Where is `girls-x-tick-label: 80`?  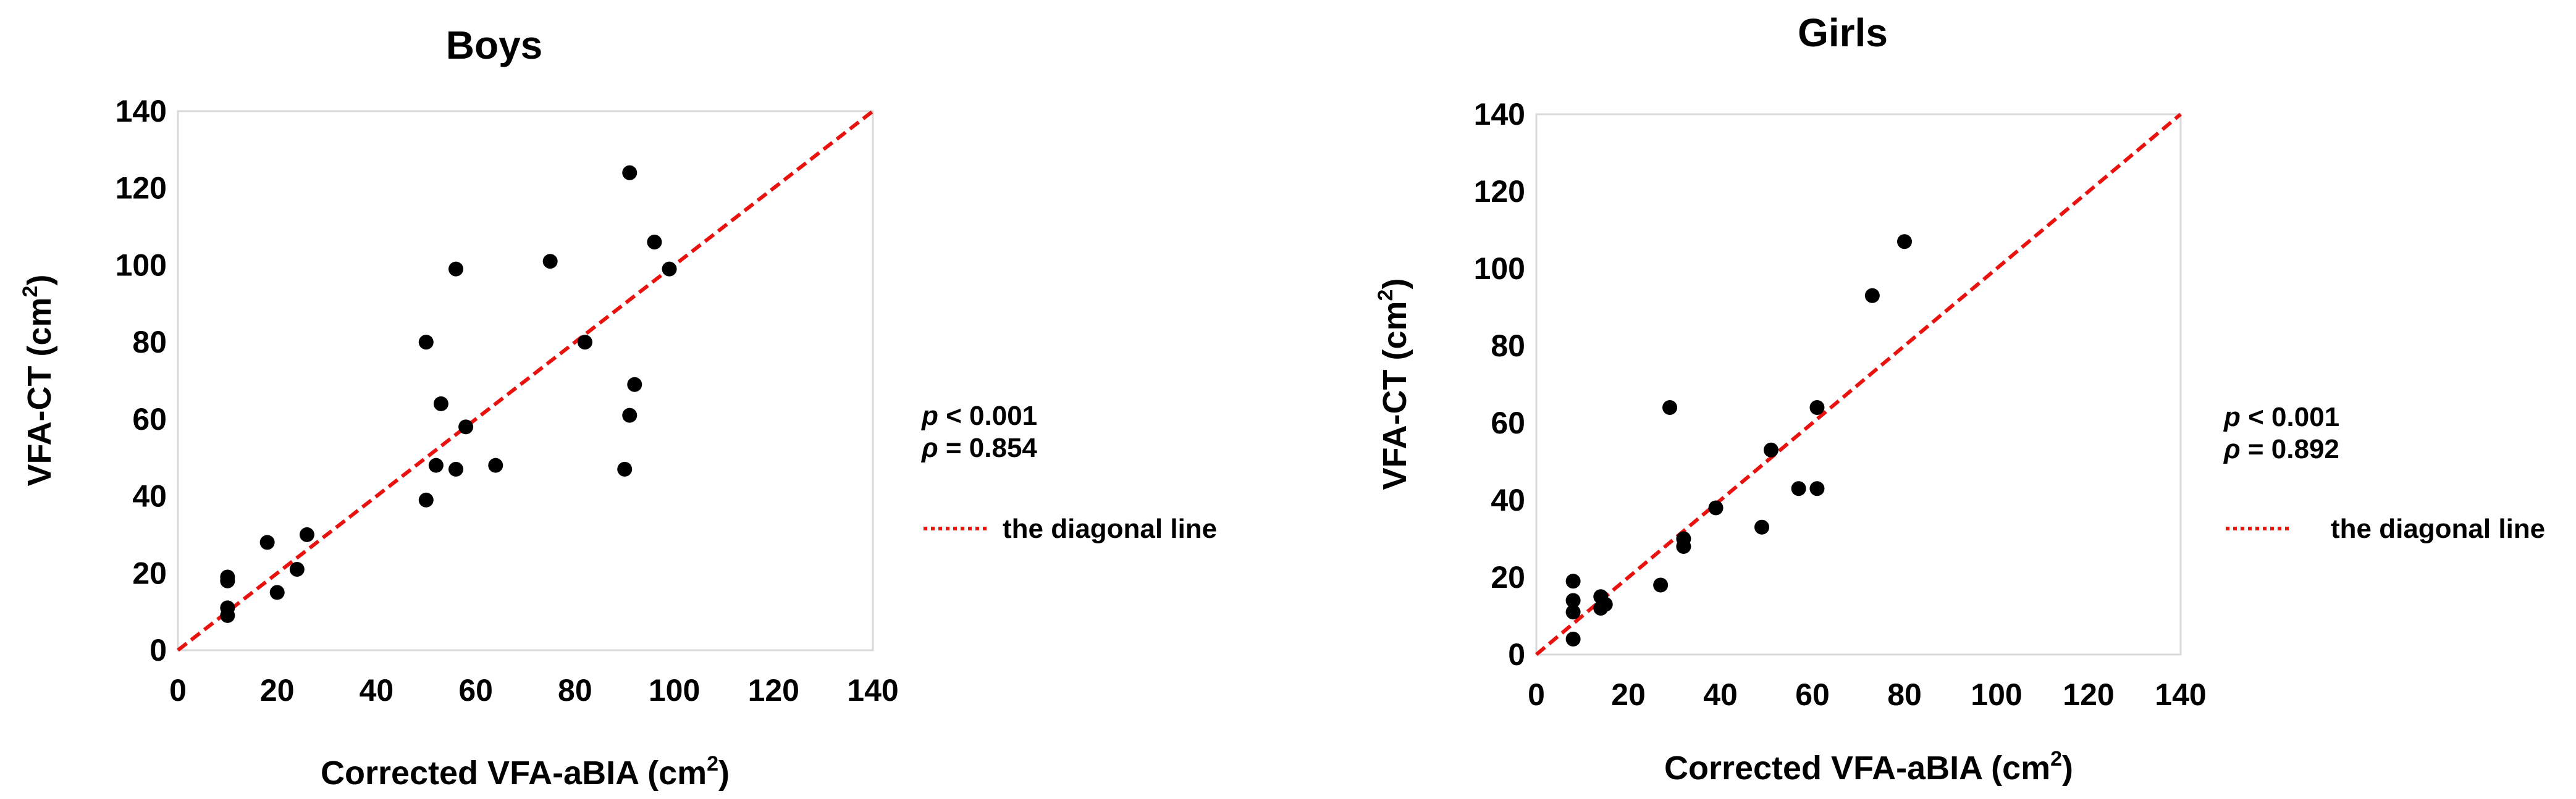 girls-x-tick-label: 80 is located at coordinates (1904, 694).